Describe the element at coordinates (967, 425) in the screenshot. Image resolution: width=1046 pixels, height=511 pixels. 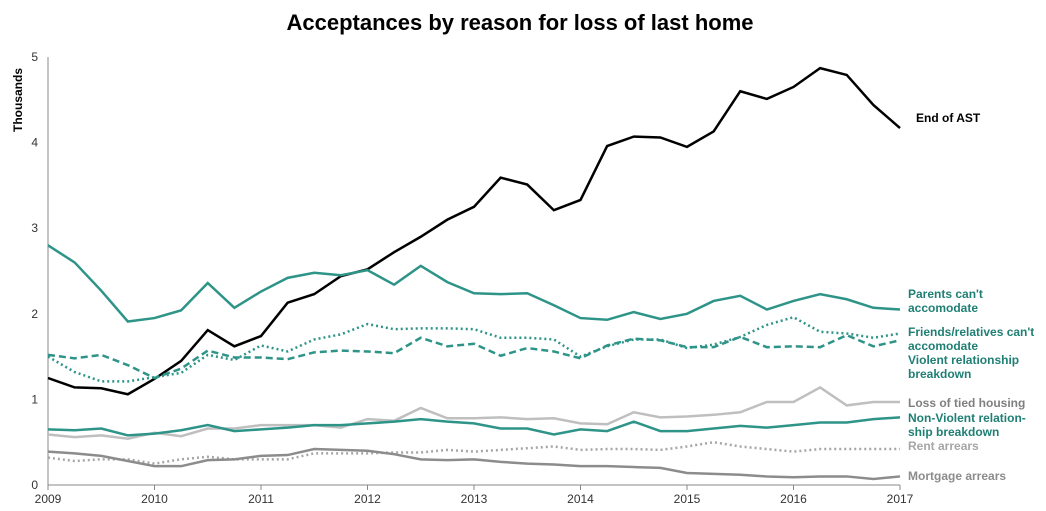
I see `legend-label: Non-Violent relation-ship breakdown` at that location.